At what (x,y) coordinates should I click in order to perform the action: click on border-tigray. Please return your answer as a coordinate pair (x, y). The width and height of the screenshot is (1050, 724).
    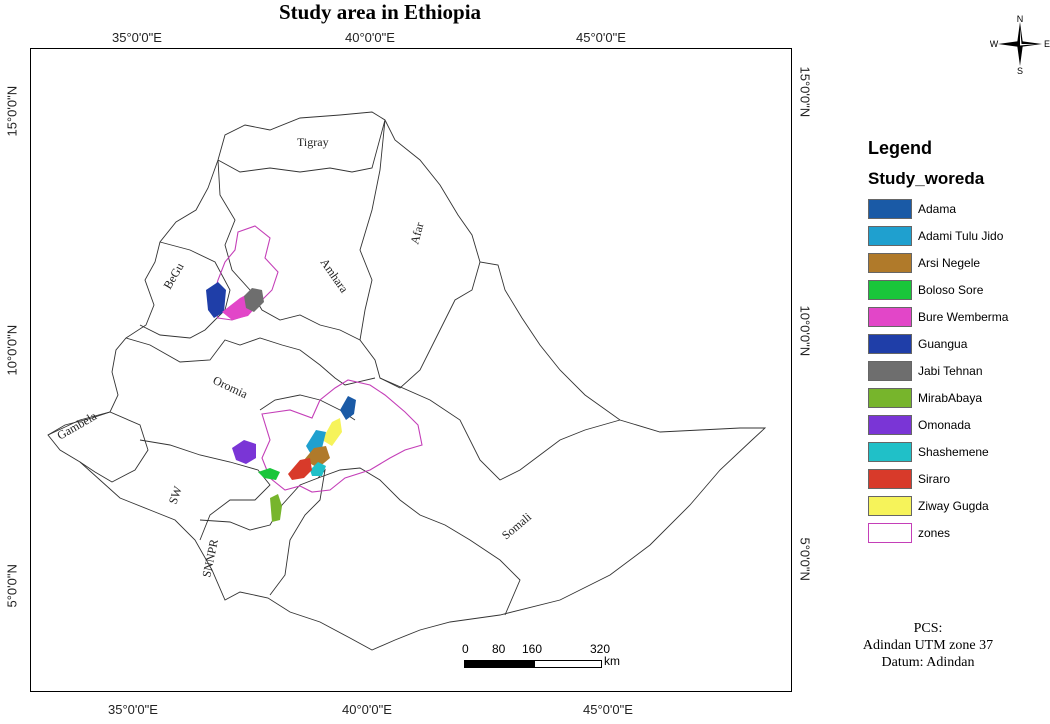
    Looking at the image, I should click on (301, 146).